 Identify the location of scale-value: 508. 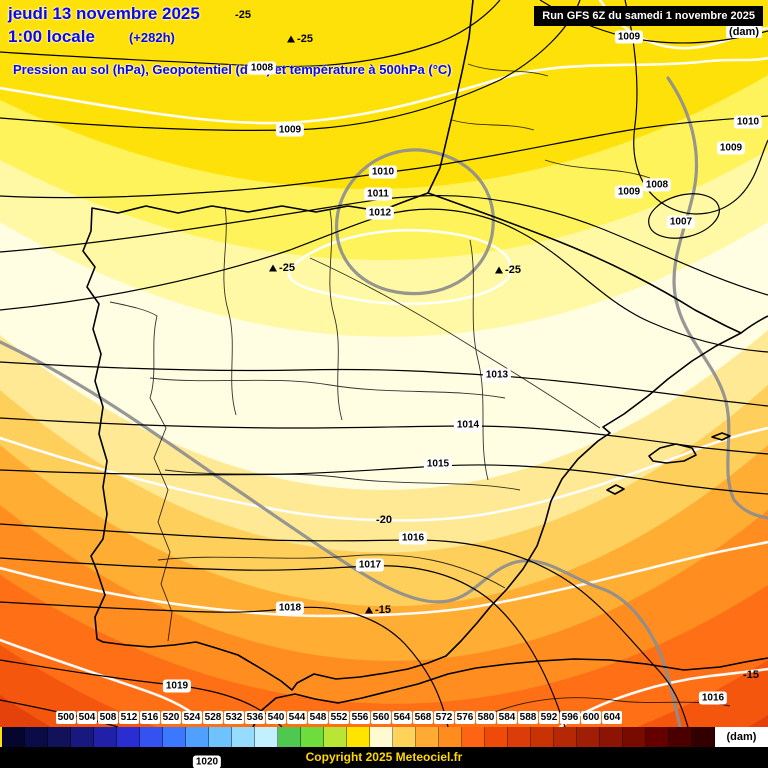
(108, 717).